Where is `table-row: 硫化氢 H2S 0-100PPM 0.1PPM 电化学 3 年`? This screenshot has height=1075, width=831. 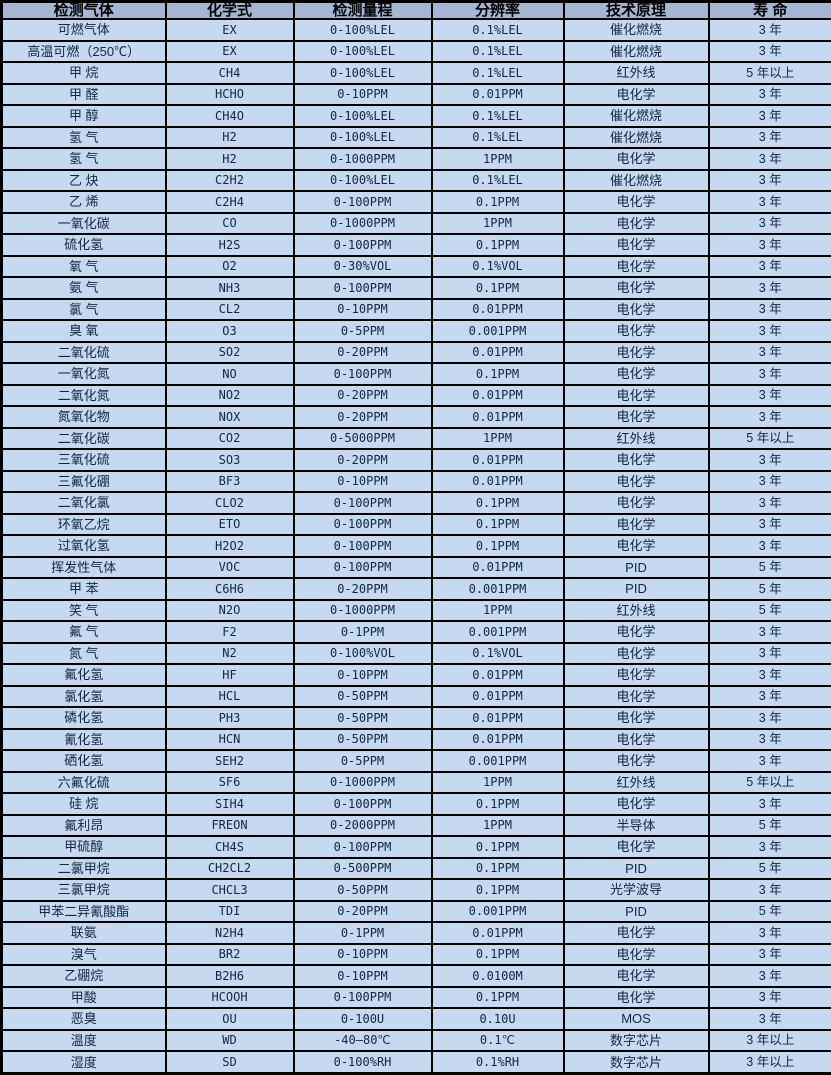
table-row: 硫化氢 H2S 0-100PPM 0.1PPM 电化学 3 年 is located at coordinates (415, 245).